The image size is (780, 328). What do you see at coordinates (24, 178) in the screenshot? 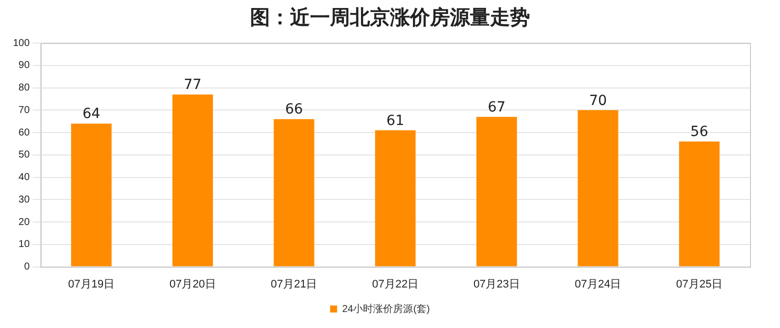
I see `y-tick-label: 40` at bounding box center [24, 178].